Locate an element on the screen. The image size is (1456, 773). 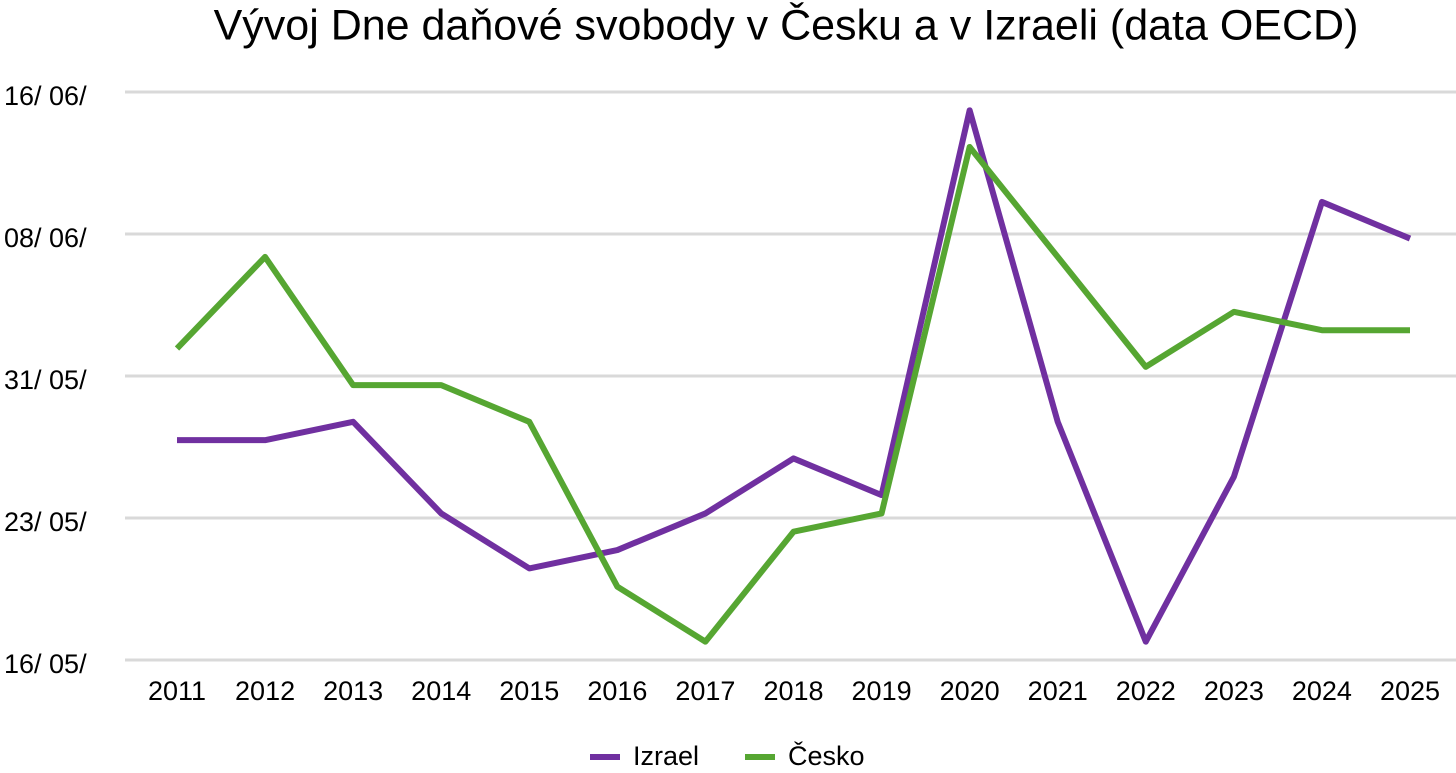
x-tick-label: 2012 is located at coordinates (265, 691).